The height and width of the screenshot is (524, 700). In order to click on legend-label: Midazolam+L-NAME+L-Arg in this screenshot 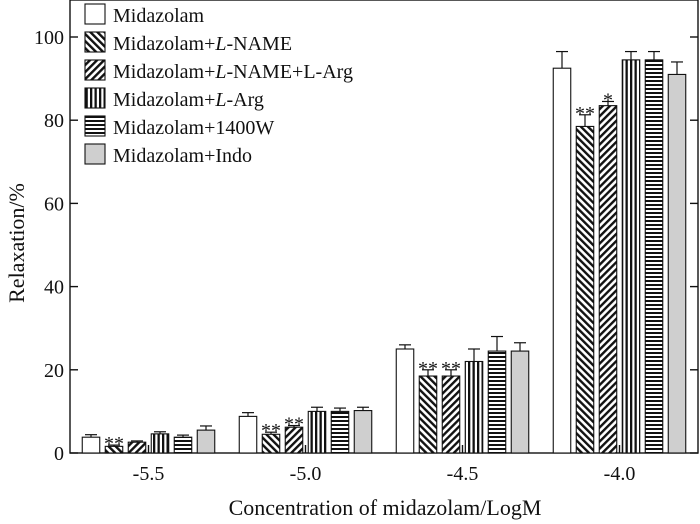, I will do `click(233, 72)`.